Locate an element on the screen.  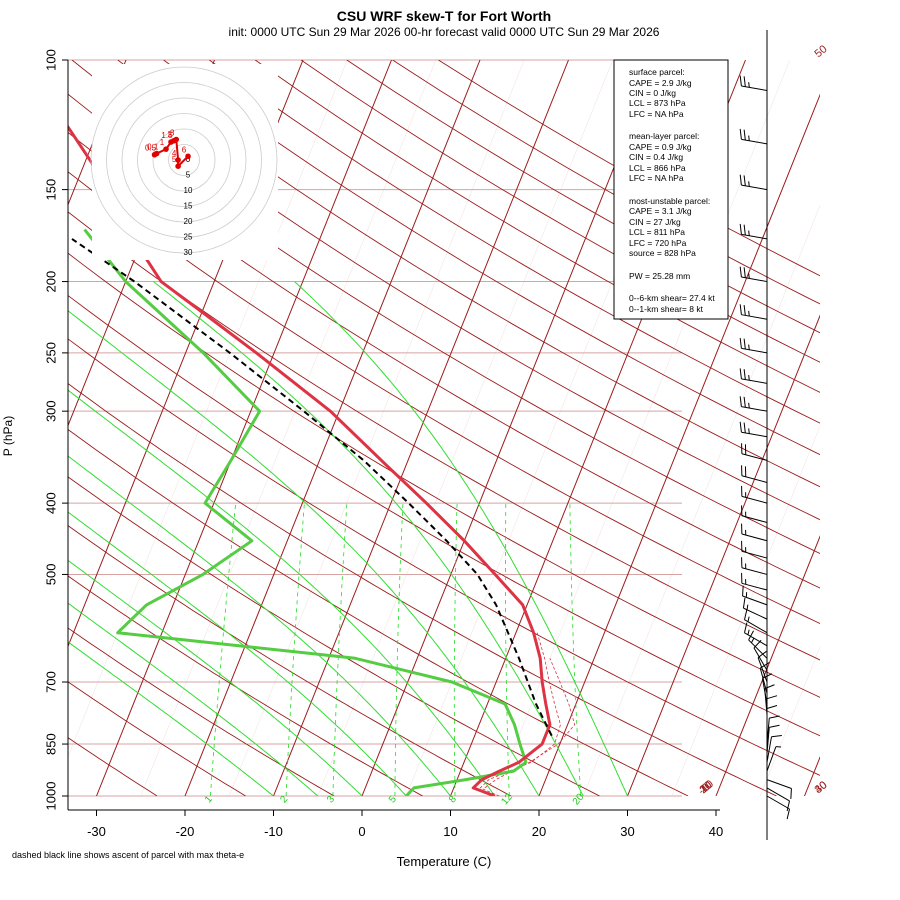
stats-most-unstable-cape: CAPE = 3.1 J/kg is located at coordinates (660, 211).